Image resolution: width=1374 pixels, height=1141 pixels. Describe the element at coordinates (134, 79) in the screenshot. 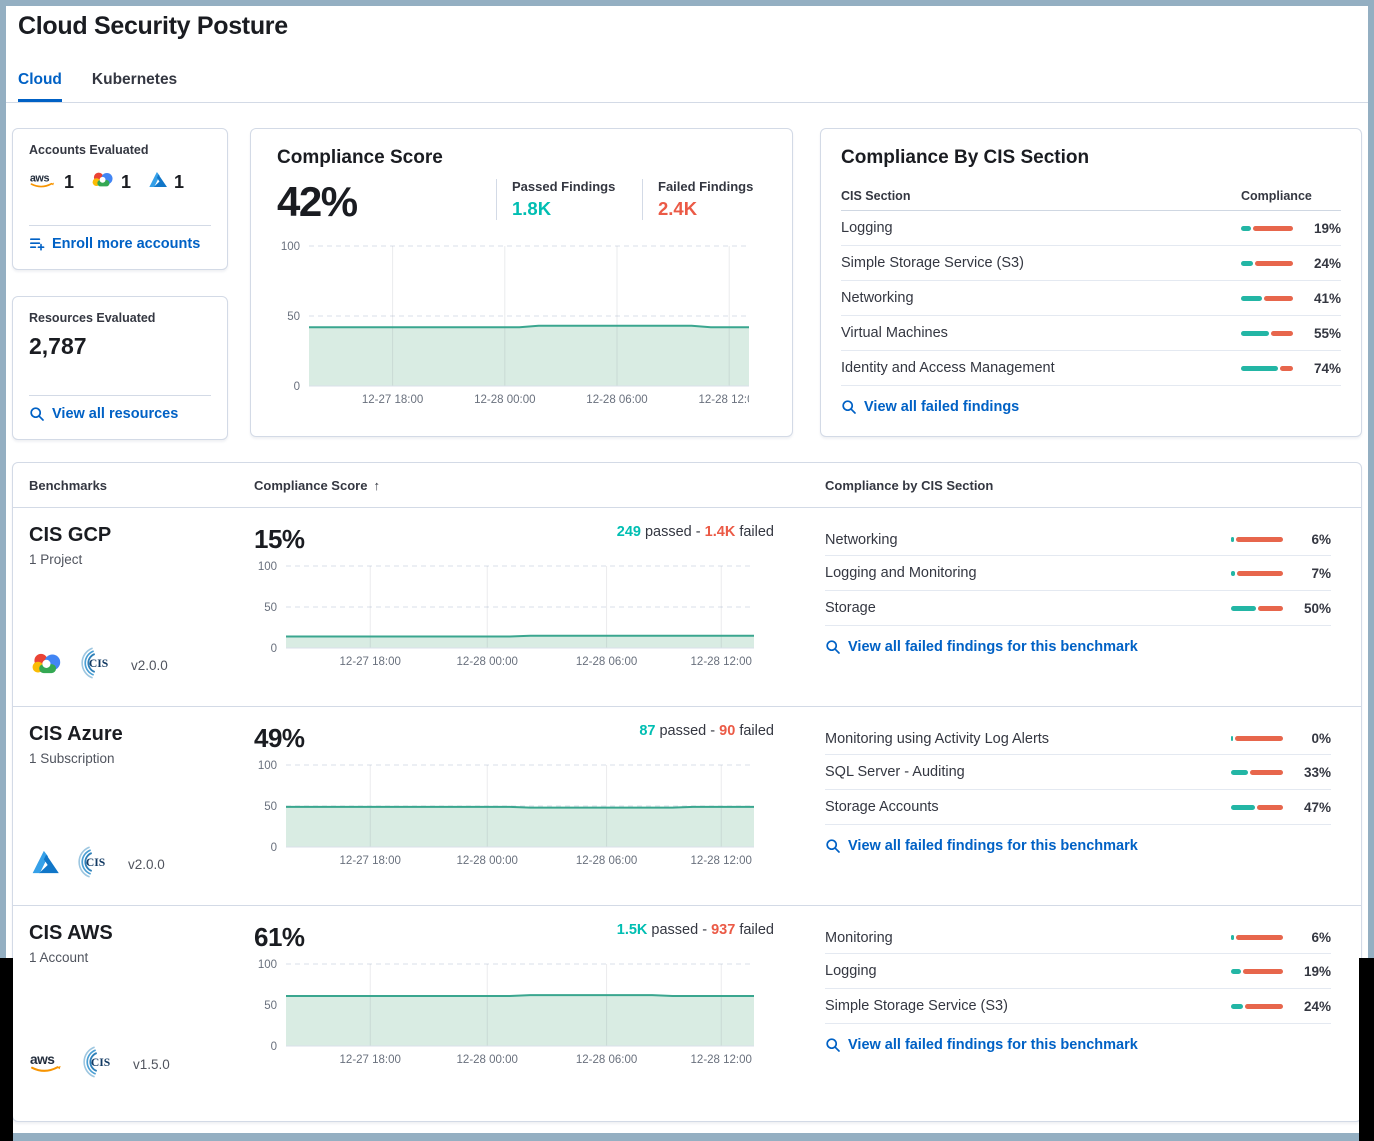

I see `tab-kubernetes: Kubernetes` at that location.